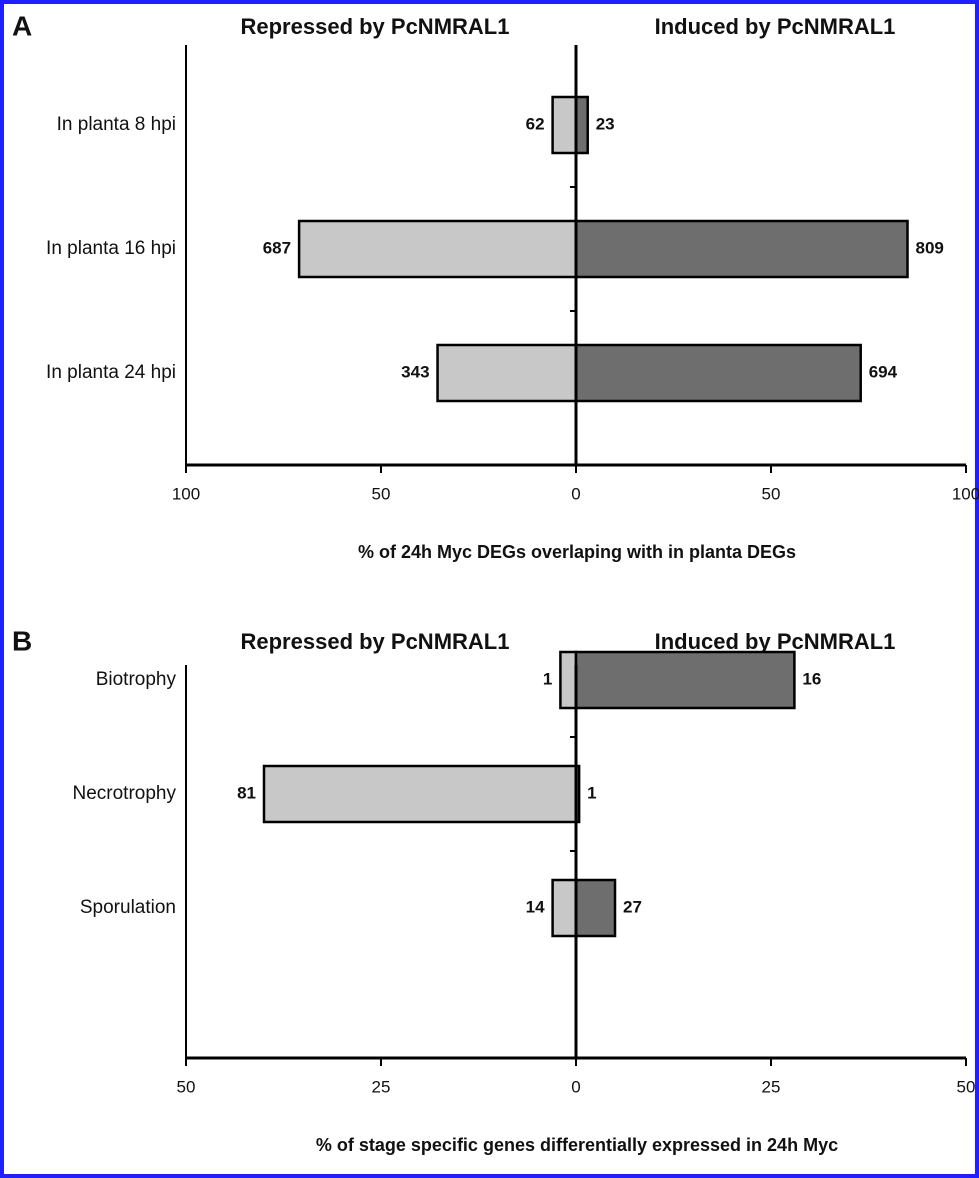 Image resolution: width=979 pixels, height=1178 pixels. What do you see at coordinates (535, 123) in the screenshot?
I see `count-label: 62` at bounding box center [535, 123].